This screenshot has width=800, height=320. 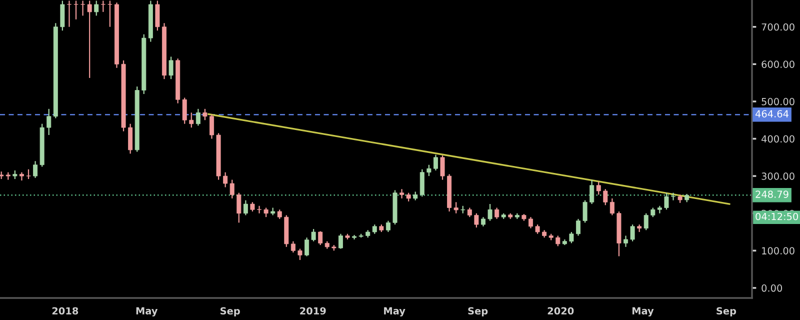 I want to click on y-tick-label: 0.00, so click(x=772, y=288).